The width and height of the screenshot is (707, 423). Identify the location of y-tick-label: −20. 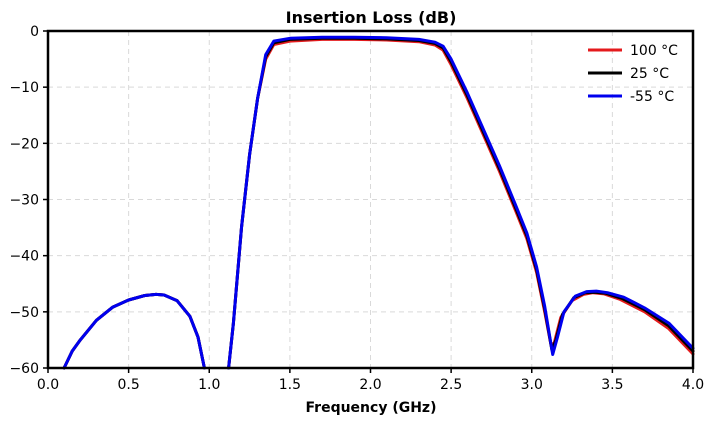
(24, 144).